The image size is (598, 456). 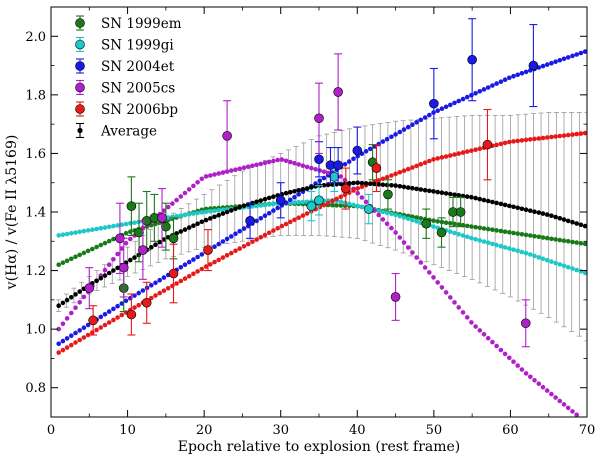 What do you see at coordinates (138, 89) in the screenshot?
I see `legend-label: SN 2005cs` at bounding box center [138, 89].